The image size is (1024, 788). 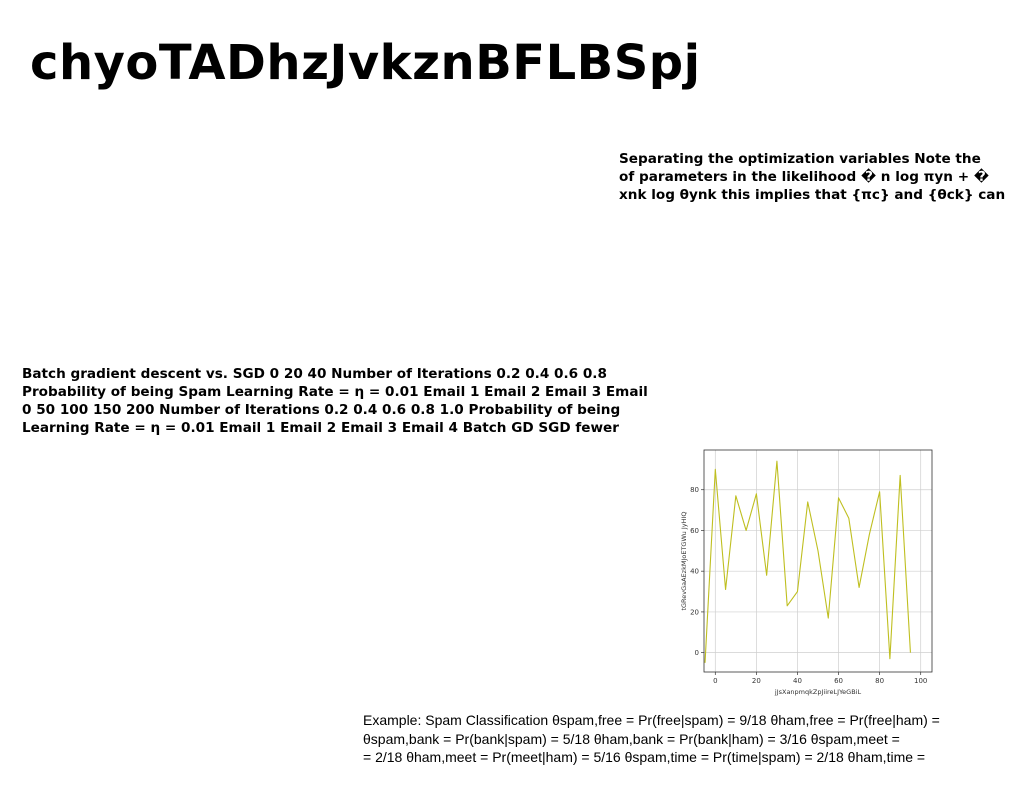 I want to click on y-tick-label: 40, so click(x=694, y=572).